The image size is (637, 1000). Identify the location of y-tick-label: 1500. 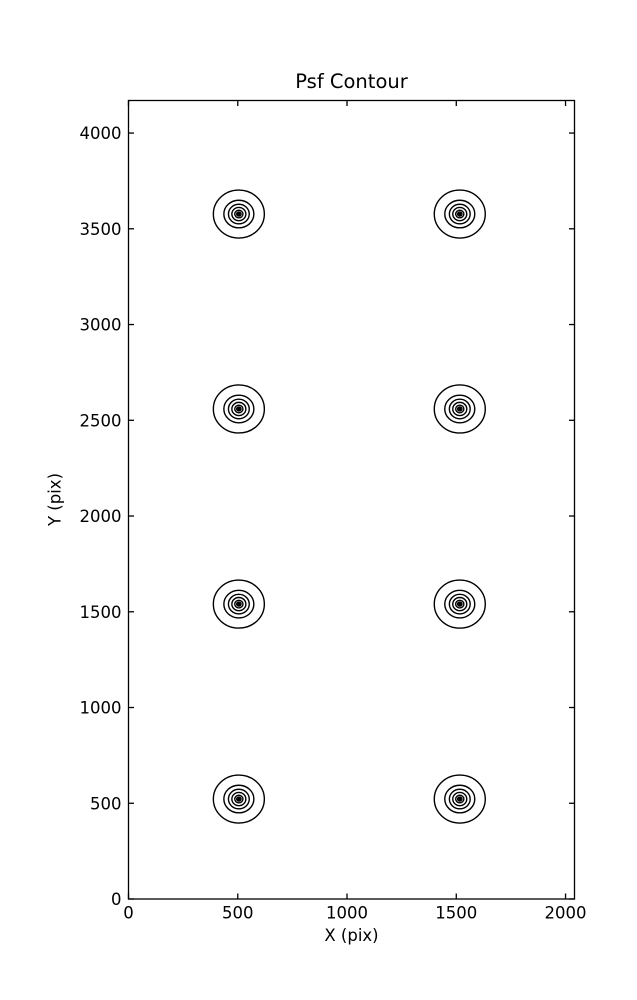
(101, 612).